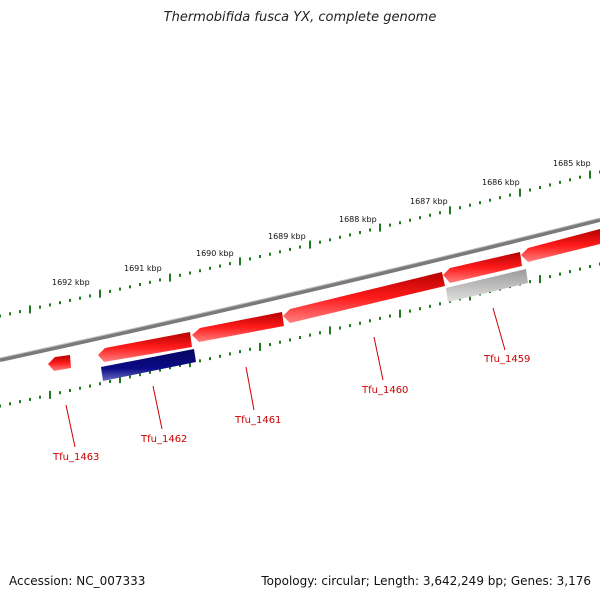 This screenshot has height=600, width=600. Describe the element at coordinates (215, 253) in the screenshot. I see `kbp-label-1690: 1690 kbp` at that location.